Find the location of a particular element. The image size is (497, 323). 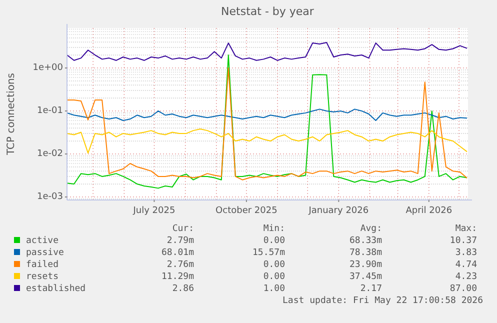

x-tick-label: July 2025 is located at coordinates (154, 211).